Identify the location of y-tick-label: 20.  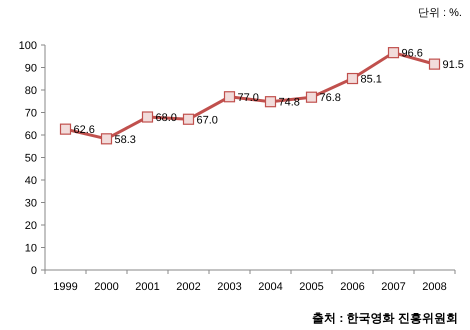
(30, 226).